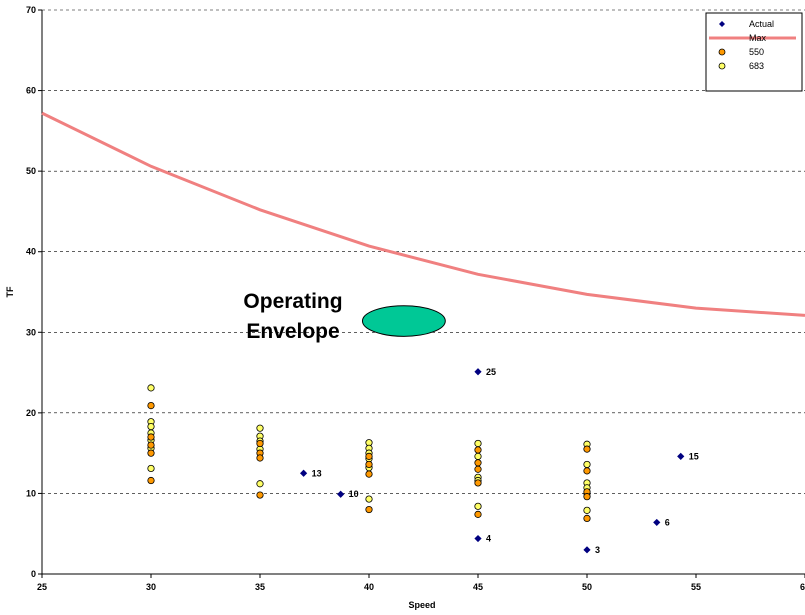 The width and height of the screenshot is (805, 615). I want to click on y-tick-label: 70, so click(31, 10).